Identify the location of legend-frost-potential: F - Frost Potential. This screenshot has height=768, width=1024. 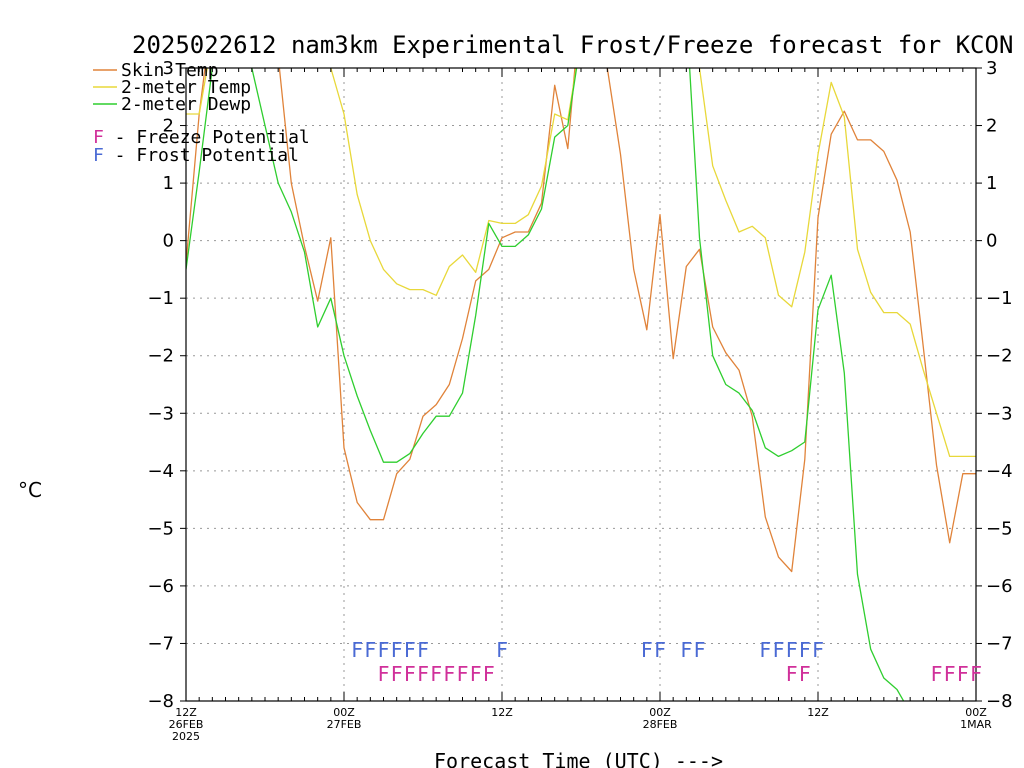
(196, 155).